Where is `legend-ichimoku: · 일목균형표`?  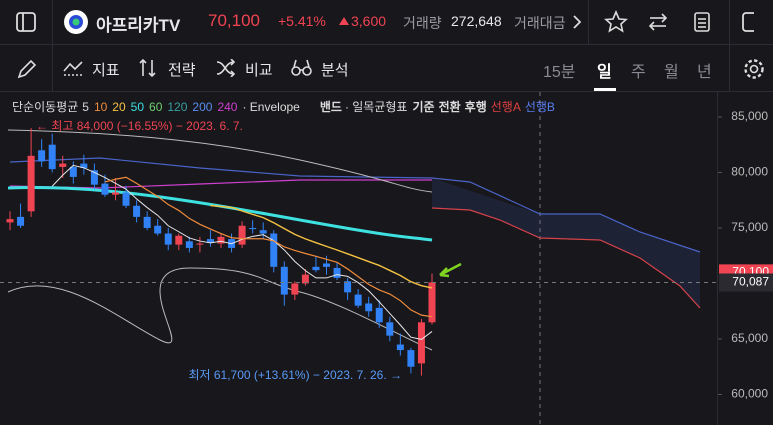 legend-ichimoku: · 일목균형표 is located at coordinates (376, 107).